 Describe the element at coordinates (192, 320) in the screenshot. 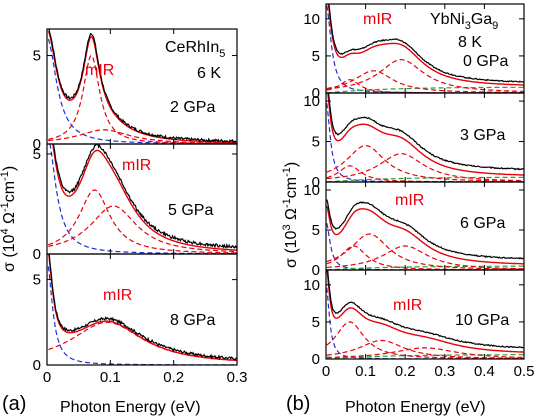

I see `pressure-label: 8 GPa` at that location.